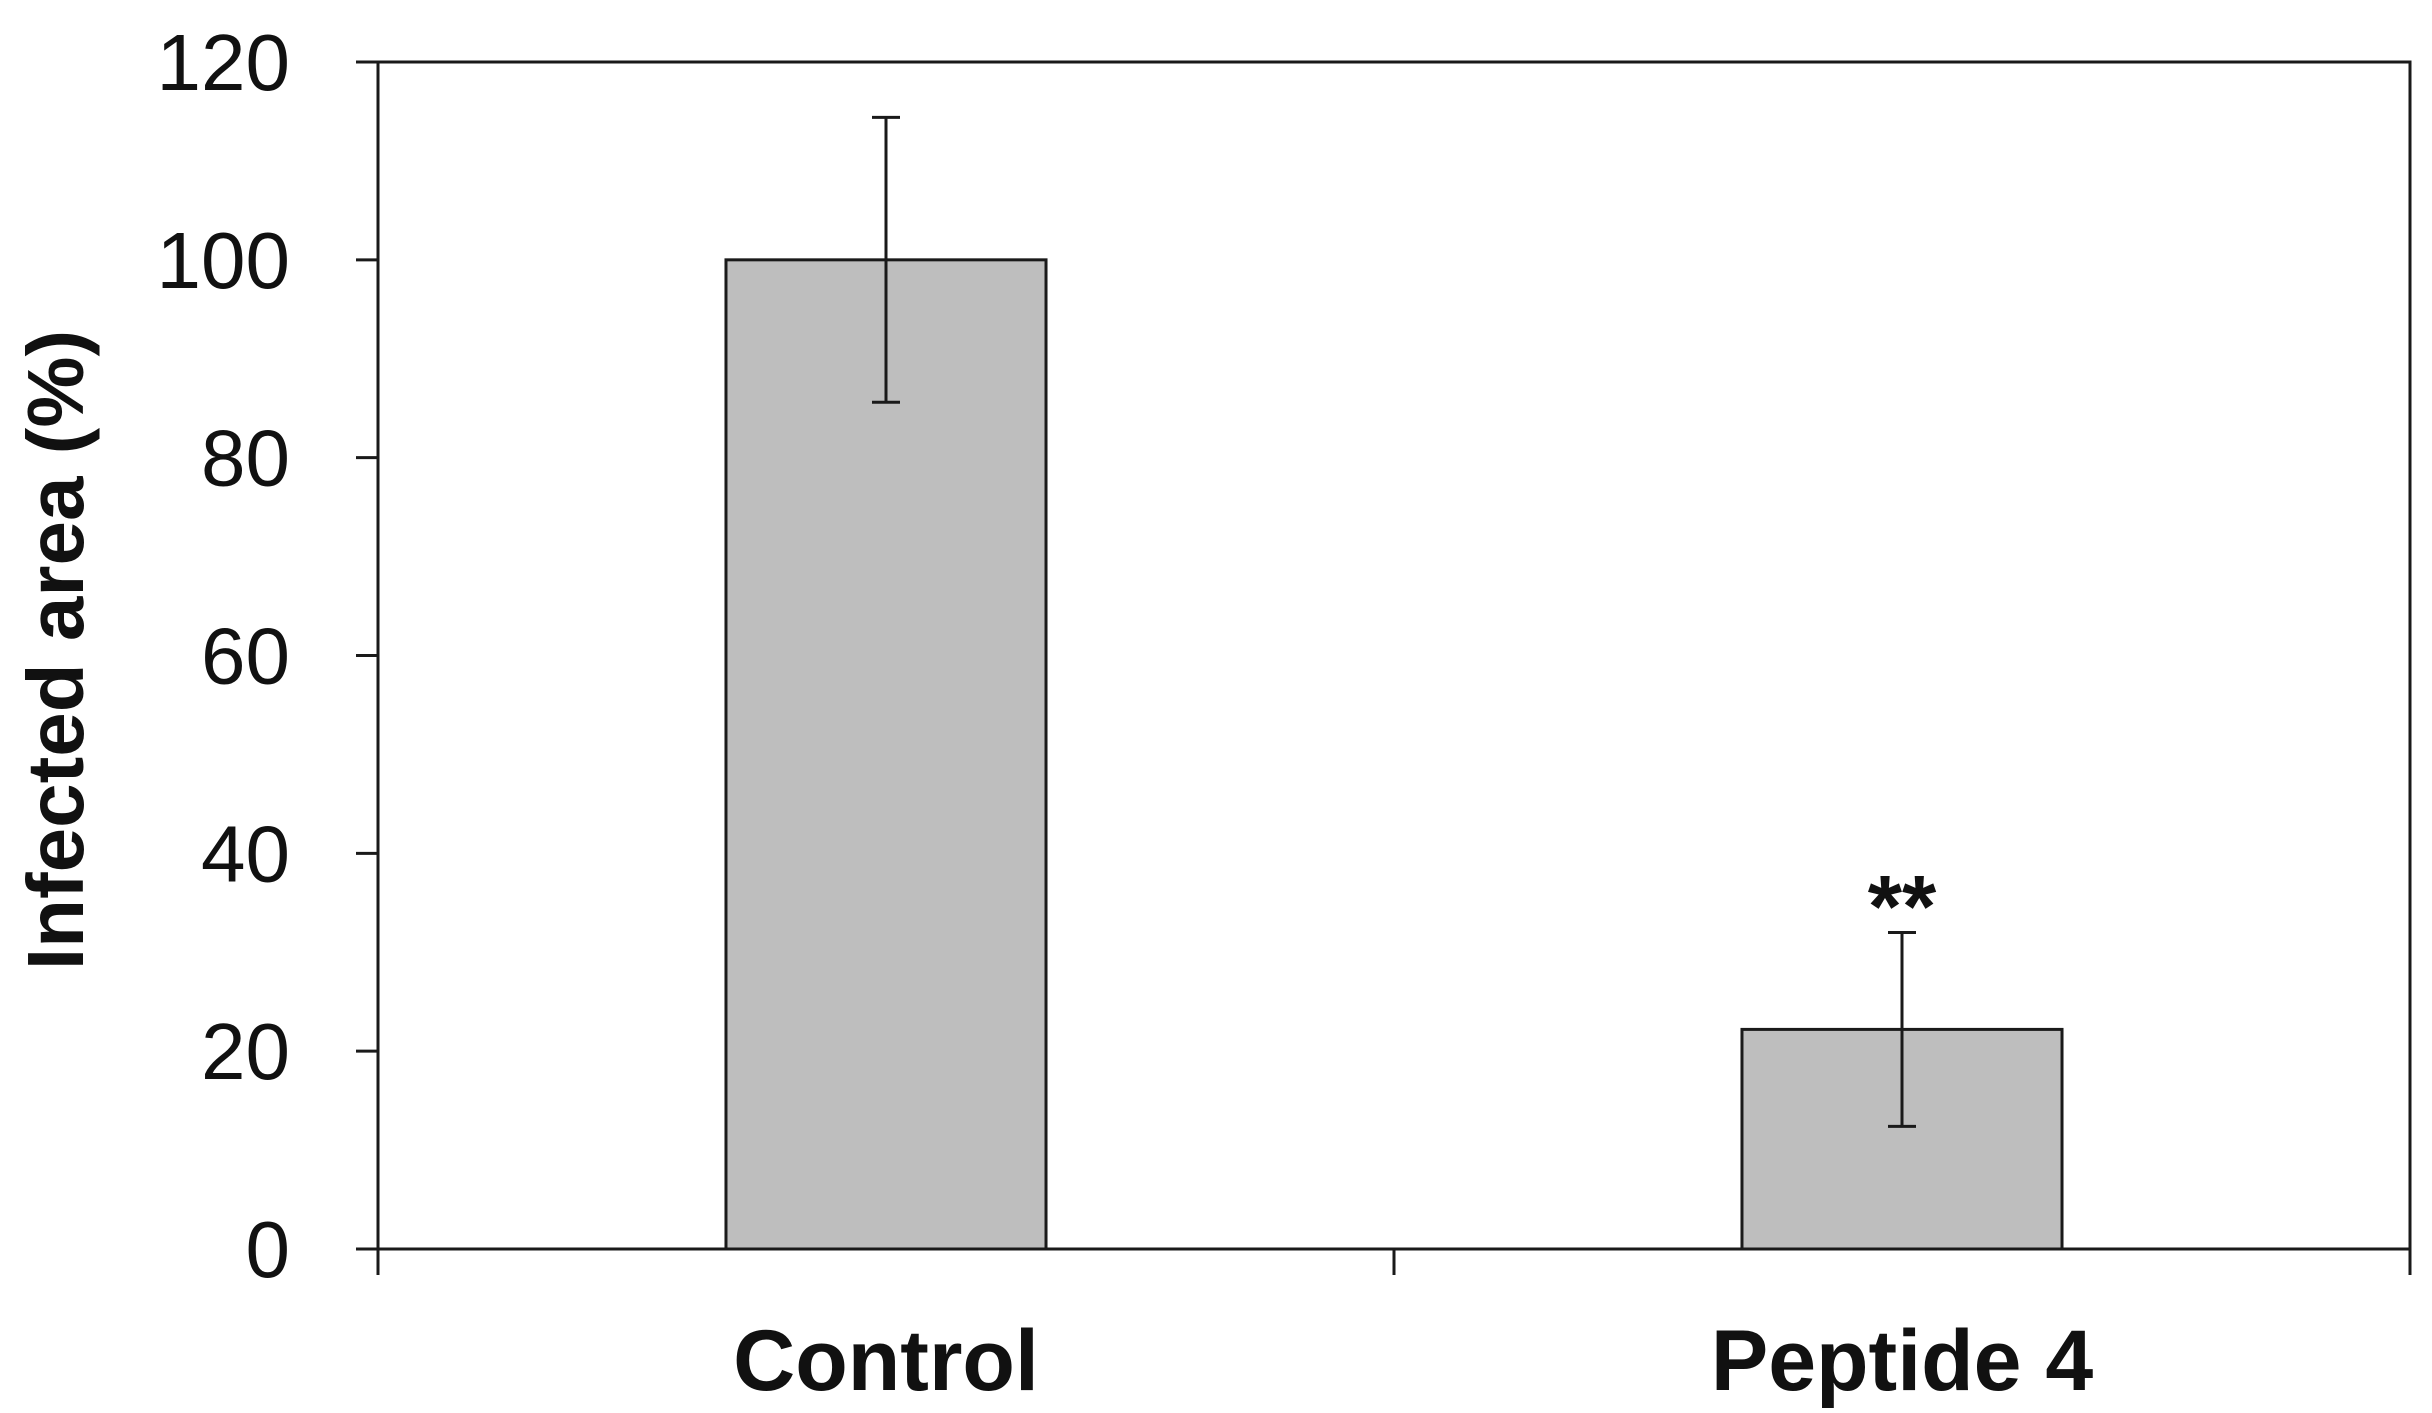  What do you see at coordinates (223, 260) in the screenshot?
I see `y-tick-label: 100` at bounding box center [223, 260].